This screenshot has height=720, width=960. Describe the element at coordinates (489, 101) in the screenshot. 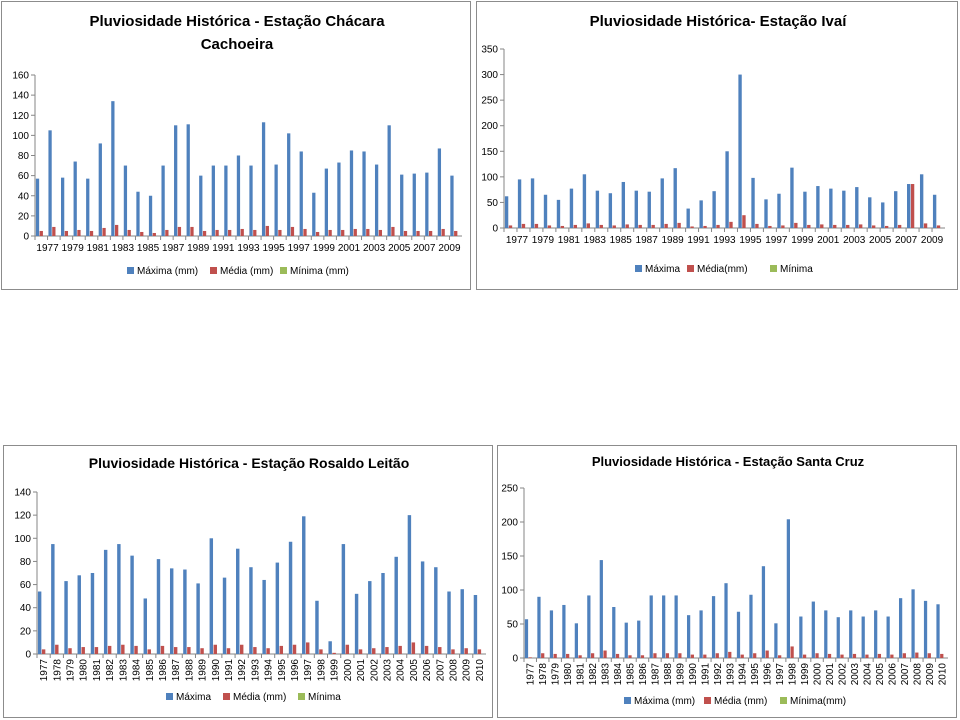

I see `y-tick-label: 250` at that location.